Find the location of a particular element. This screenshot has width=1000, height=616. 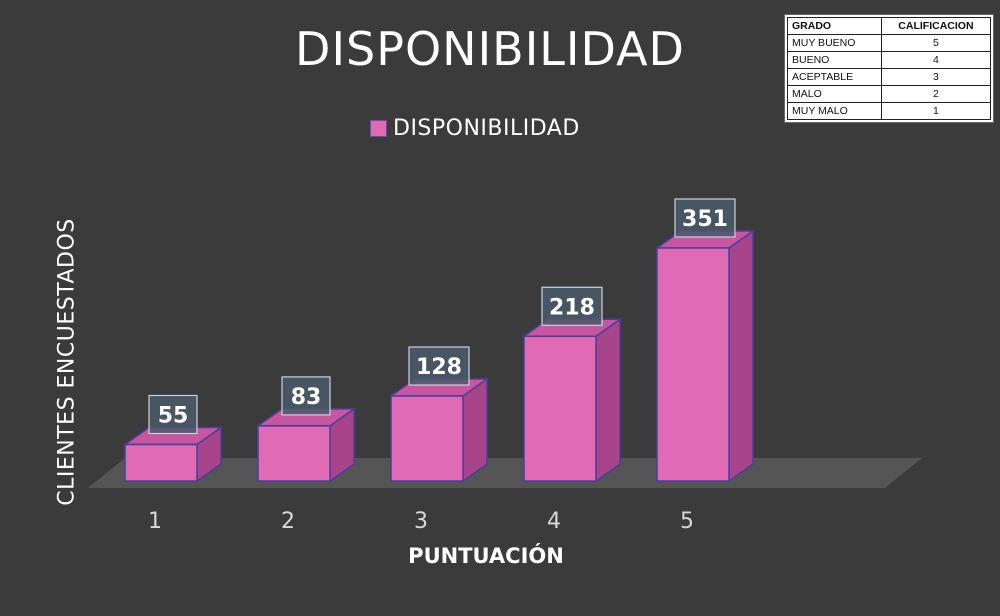

x-tick-label: 1 is located at coordinates (155, 521).